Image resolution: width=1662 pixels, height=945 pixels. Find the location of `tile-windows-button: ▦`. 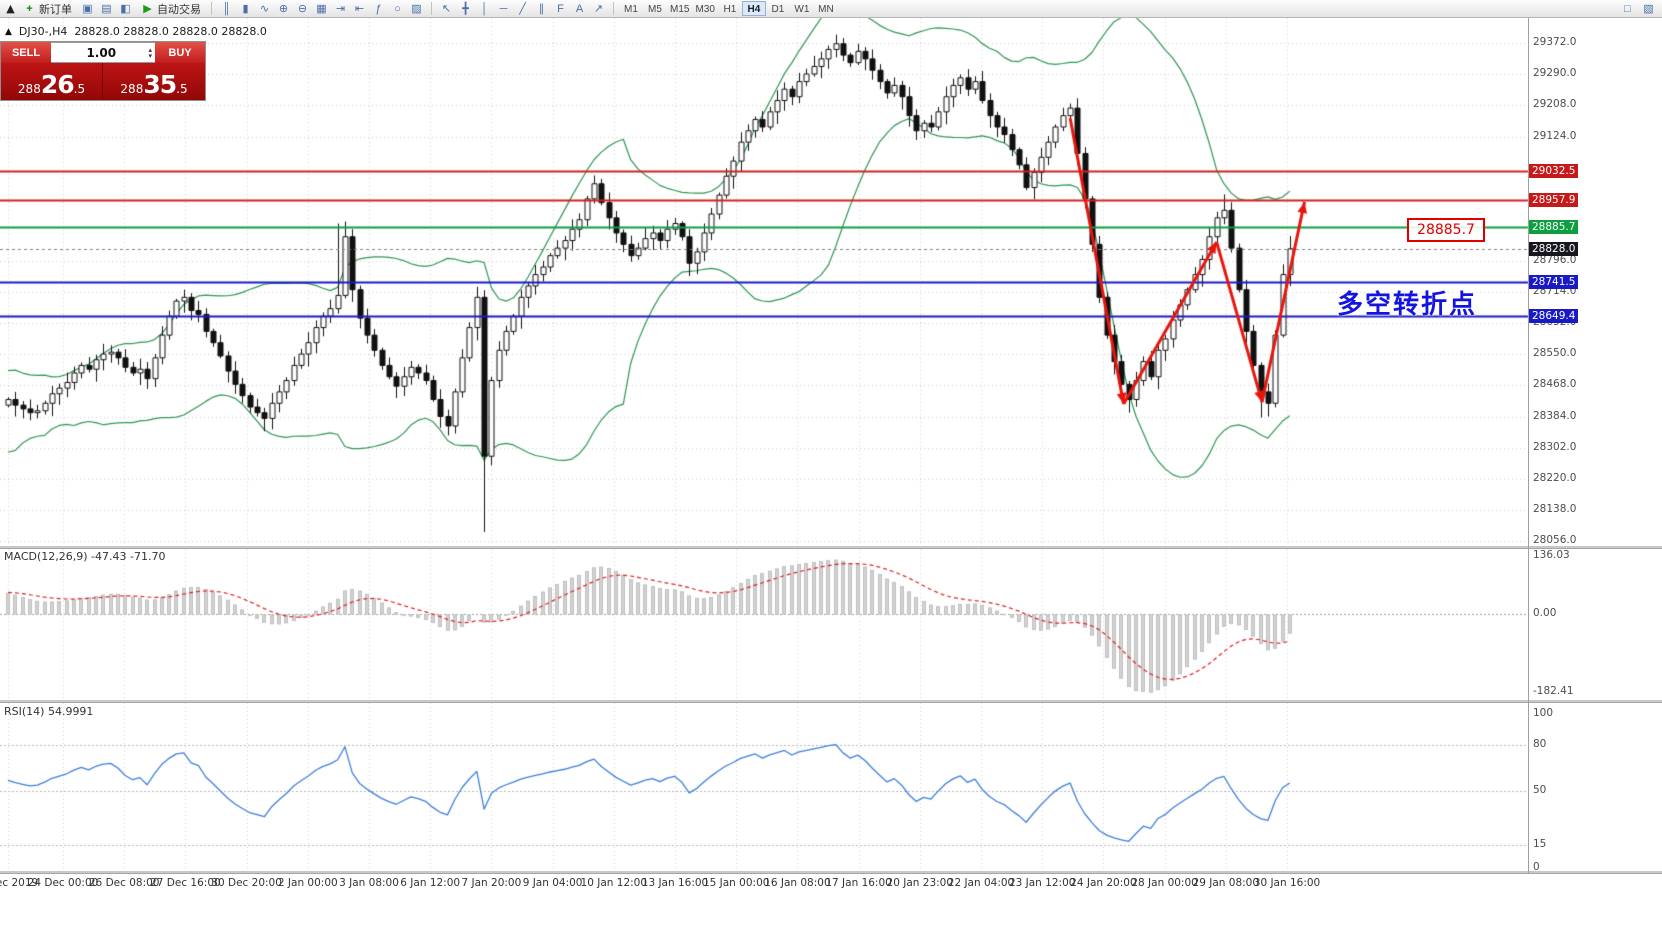

tile-windows-button: ▦ is located at coordinates (321, 9).